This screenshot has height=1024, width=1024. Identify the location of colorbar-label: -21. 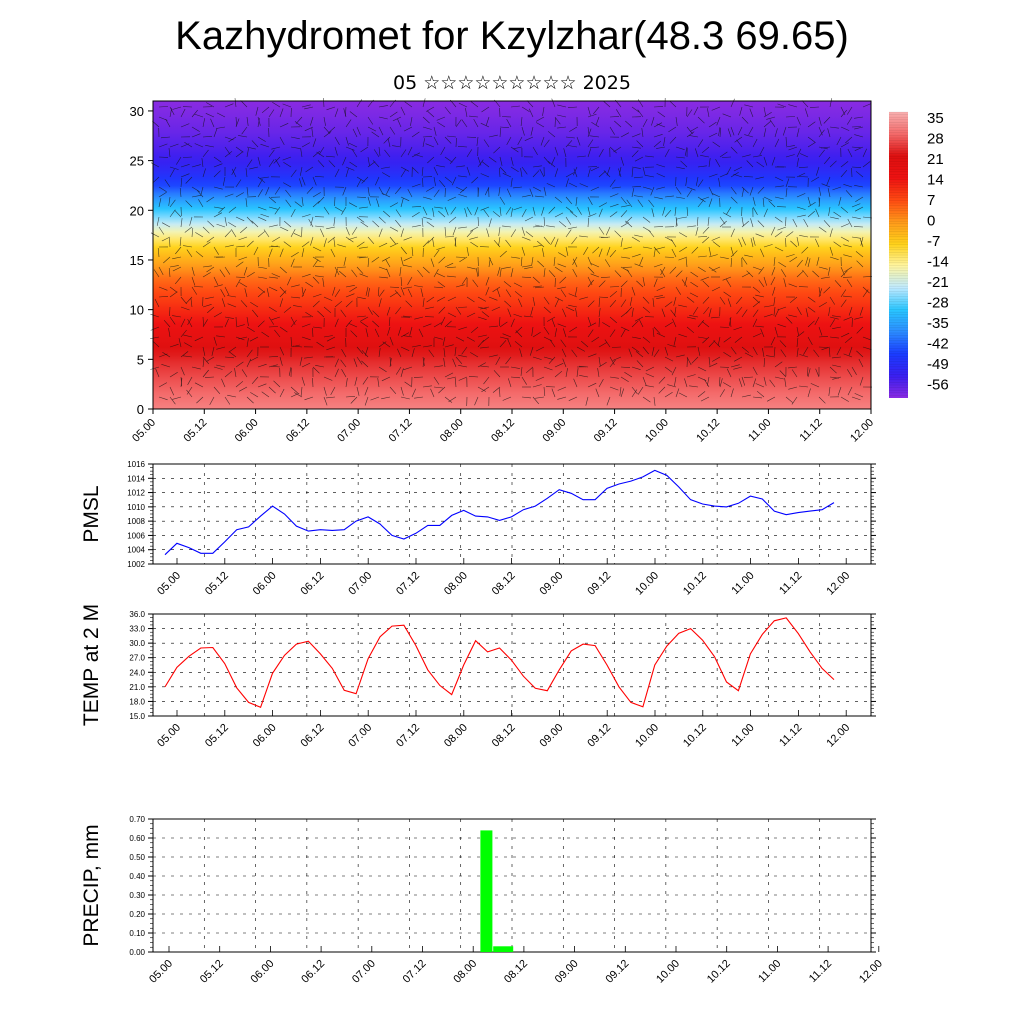
(938, 282).